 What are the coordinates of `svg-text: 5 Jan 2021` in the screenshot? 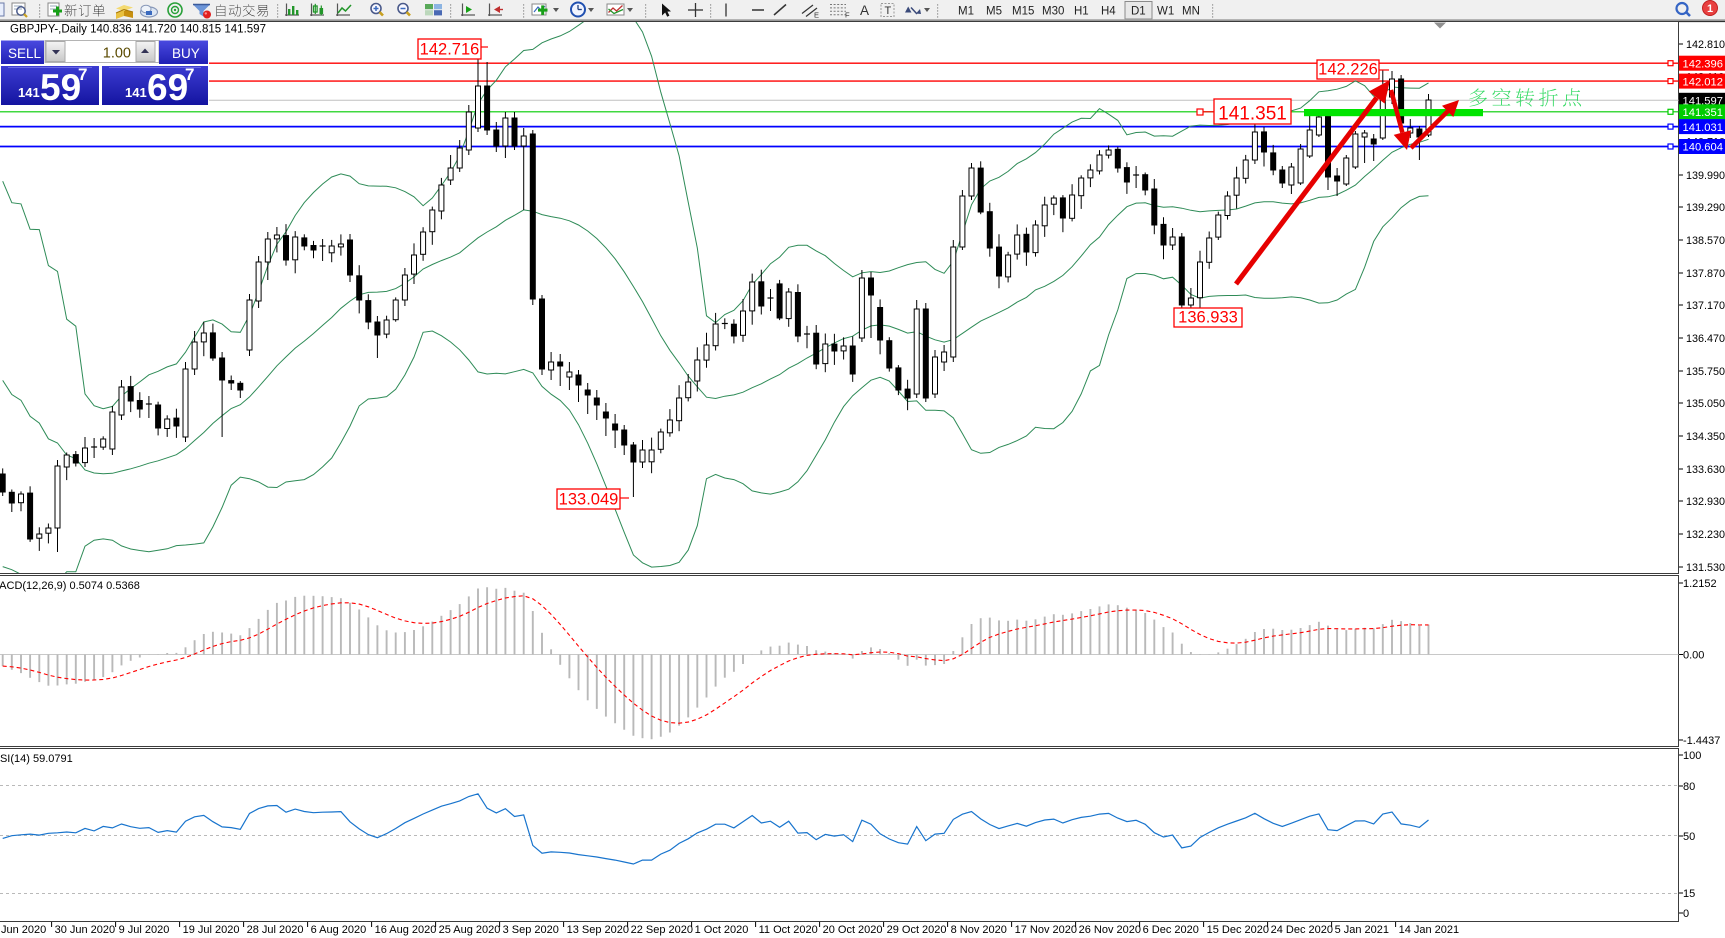 It's located at (1362, 930).